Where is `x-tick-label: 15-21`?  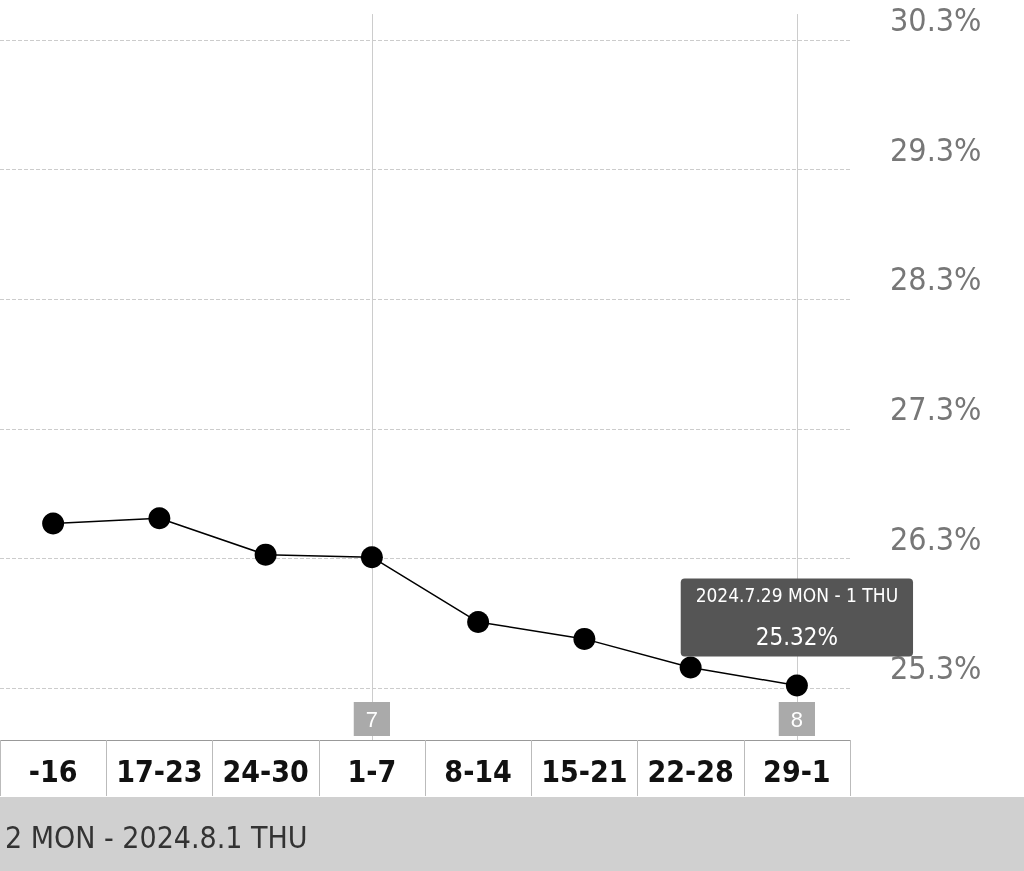 x-tick-label: 15-21 is located at coordinates (584, 771).